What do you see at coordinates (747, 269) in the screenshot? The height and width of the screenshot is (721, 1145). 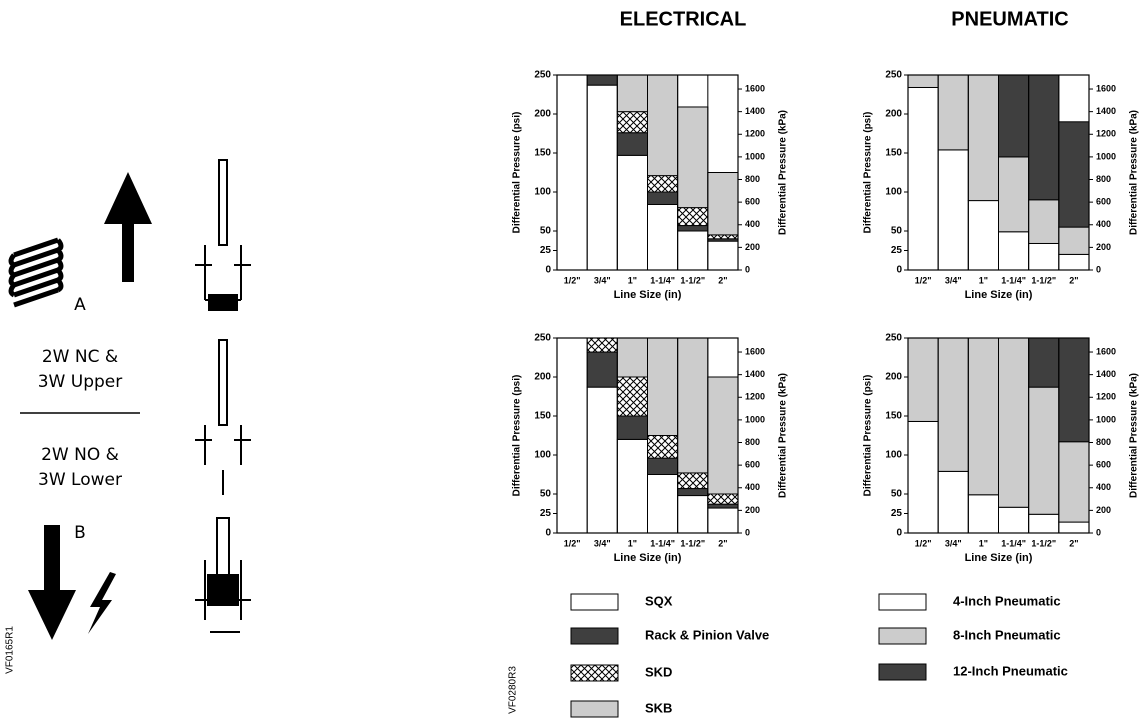 I see `y2-tick-label: 0` at bounding box center [747, 269].